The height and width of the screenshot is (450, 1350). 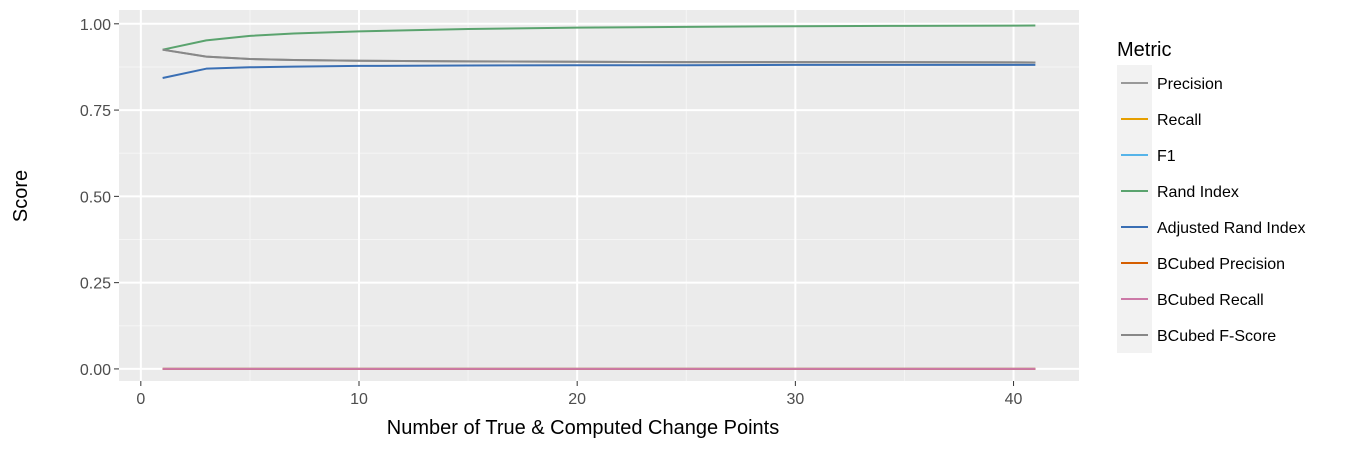 What do you see at coordinates (95, 25) in the screenshot?
I see `y-tick-label: 1.00` at bounding box center [95, 25].